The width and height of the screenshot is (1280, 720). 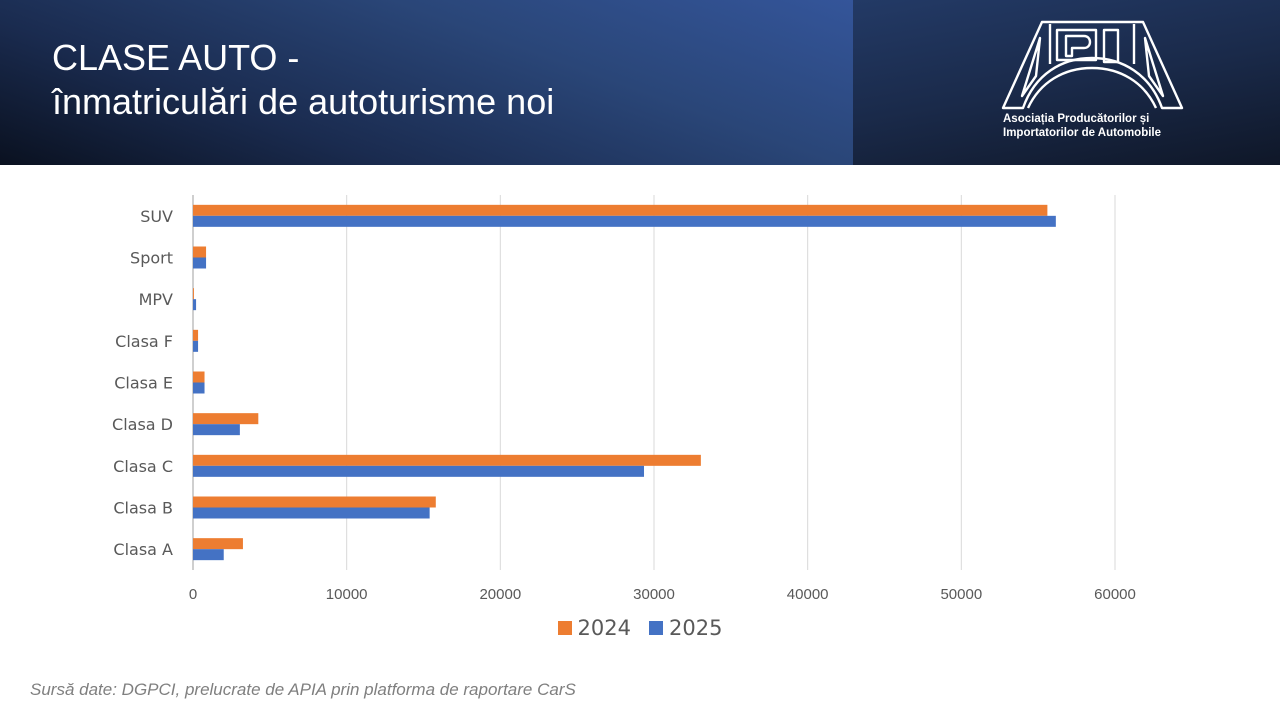 I want to click on category-label: Clasa C, so click(x=143, y=466).